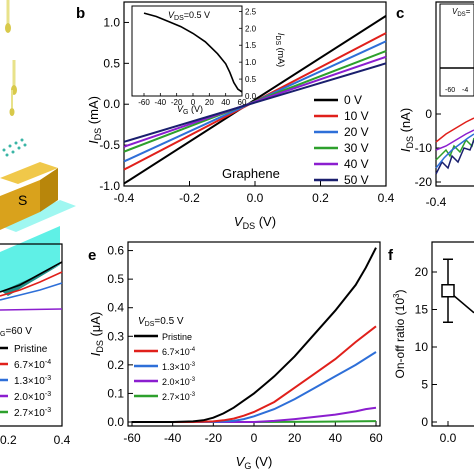  Describe the element at coordinates (11, 58) in the screenshot. I see `ion-droplets` at that location.